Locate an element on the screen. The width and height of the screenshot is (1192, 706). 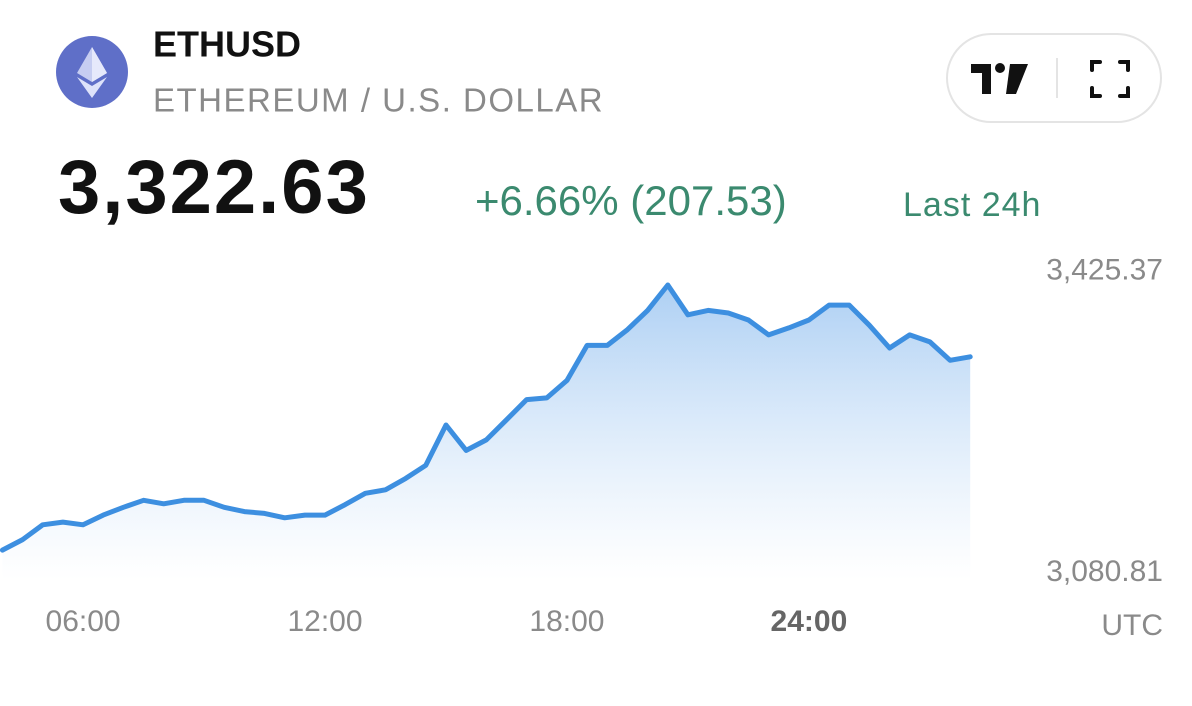
toolbar is located at coordinates (1054, 78).